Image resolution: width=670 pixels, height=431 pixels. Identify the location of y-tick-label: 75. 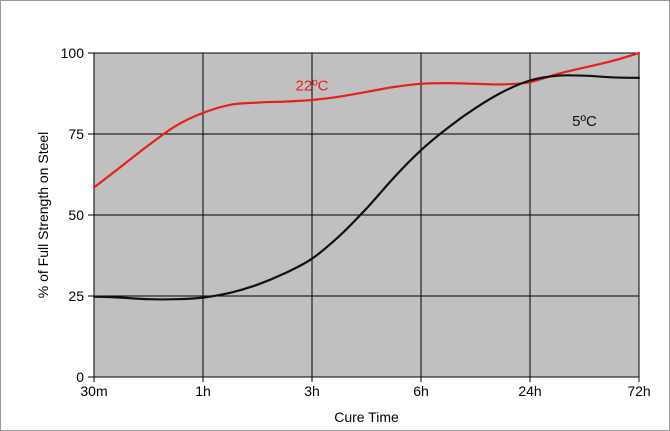
(76, 134).